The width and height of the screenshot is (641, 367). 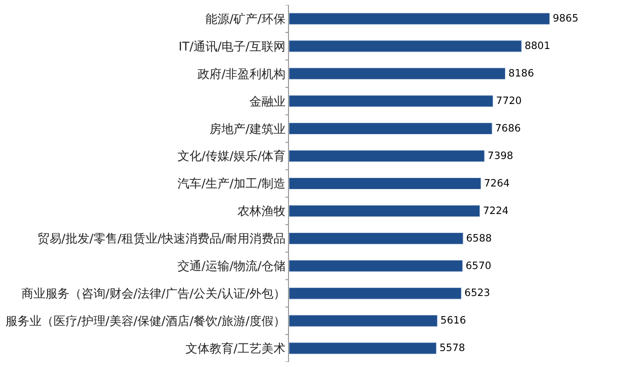 What do you see at coordinates (537, 46) in the screenshot?
I see `data-label: 8801` at bounding box center [537, 46].